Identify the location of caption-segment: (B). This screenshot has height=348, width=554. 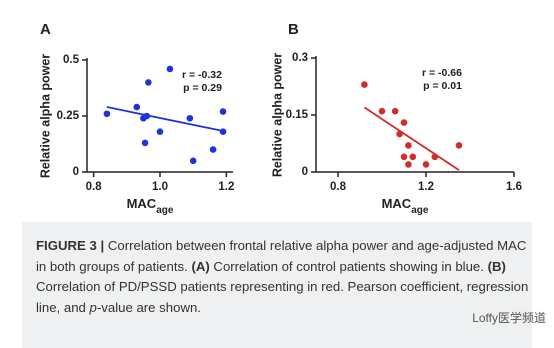
(496, 266).